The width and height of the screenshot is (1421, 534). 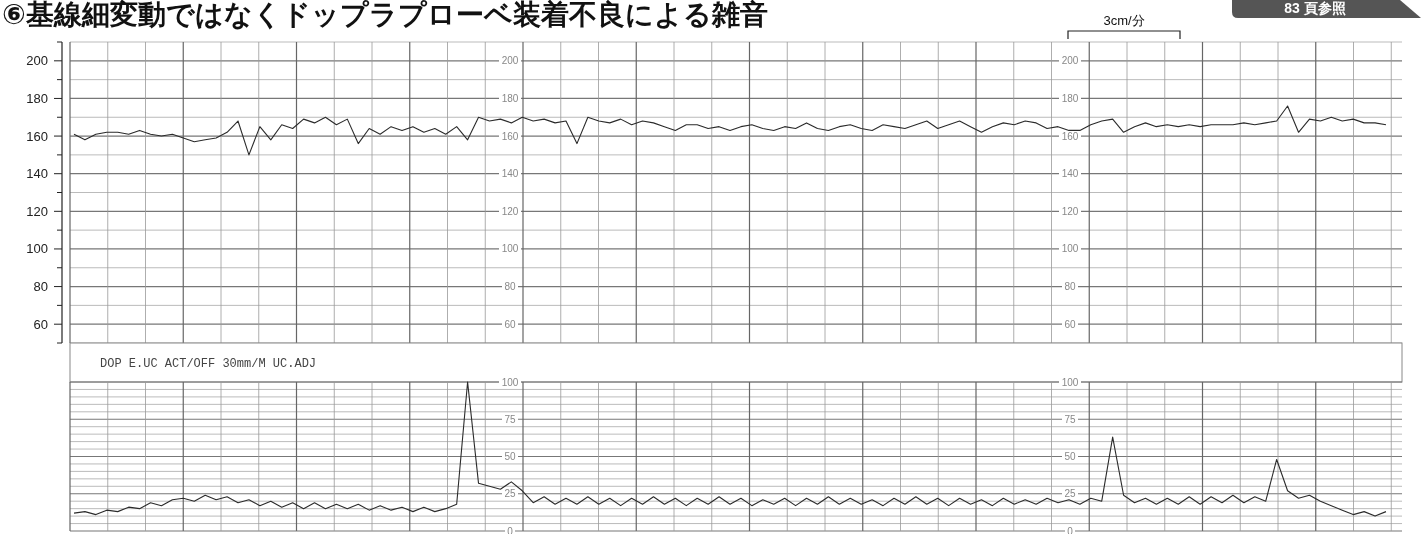 I want to click on y-tick-label: 0, so click(x=510, y=529).